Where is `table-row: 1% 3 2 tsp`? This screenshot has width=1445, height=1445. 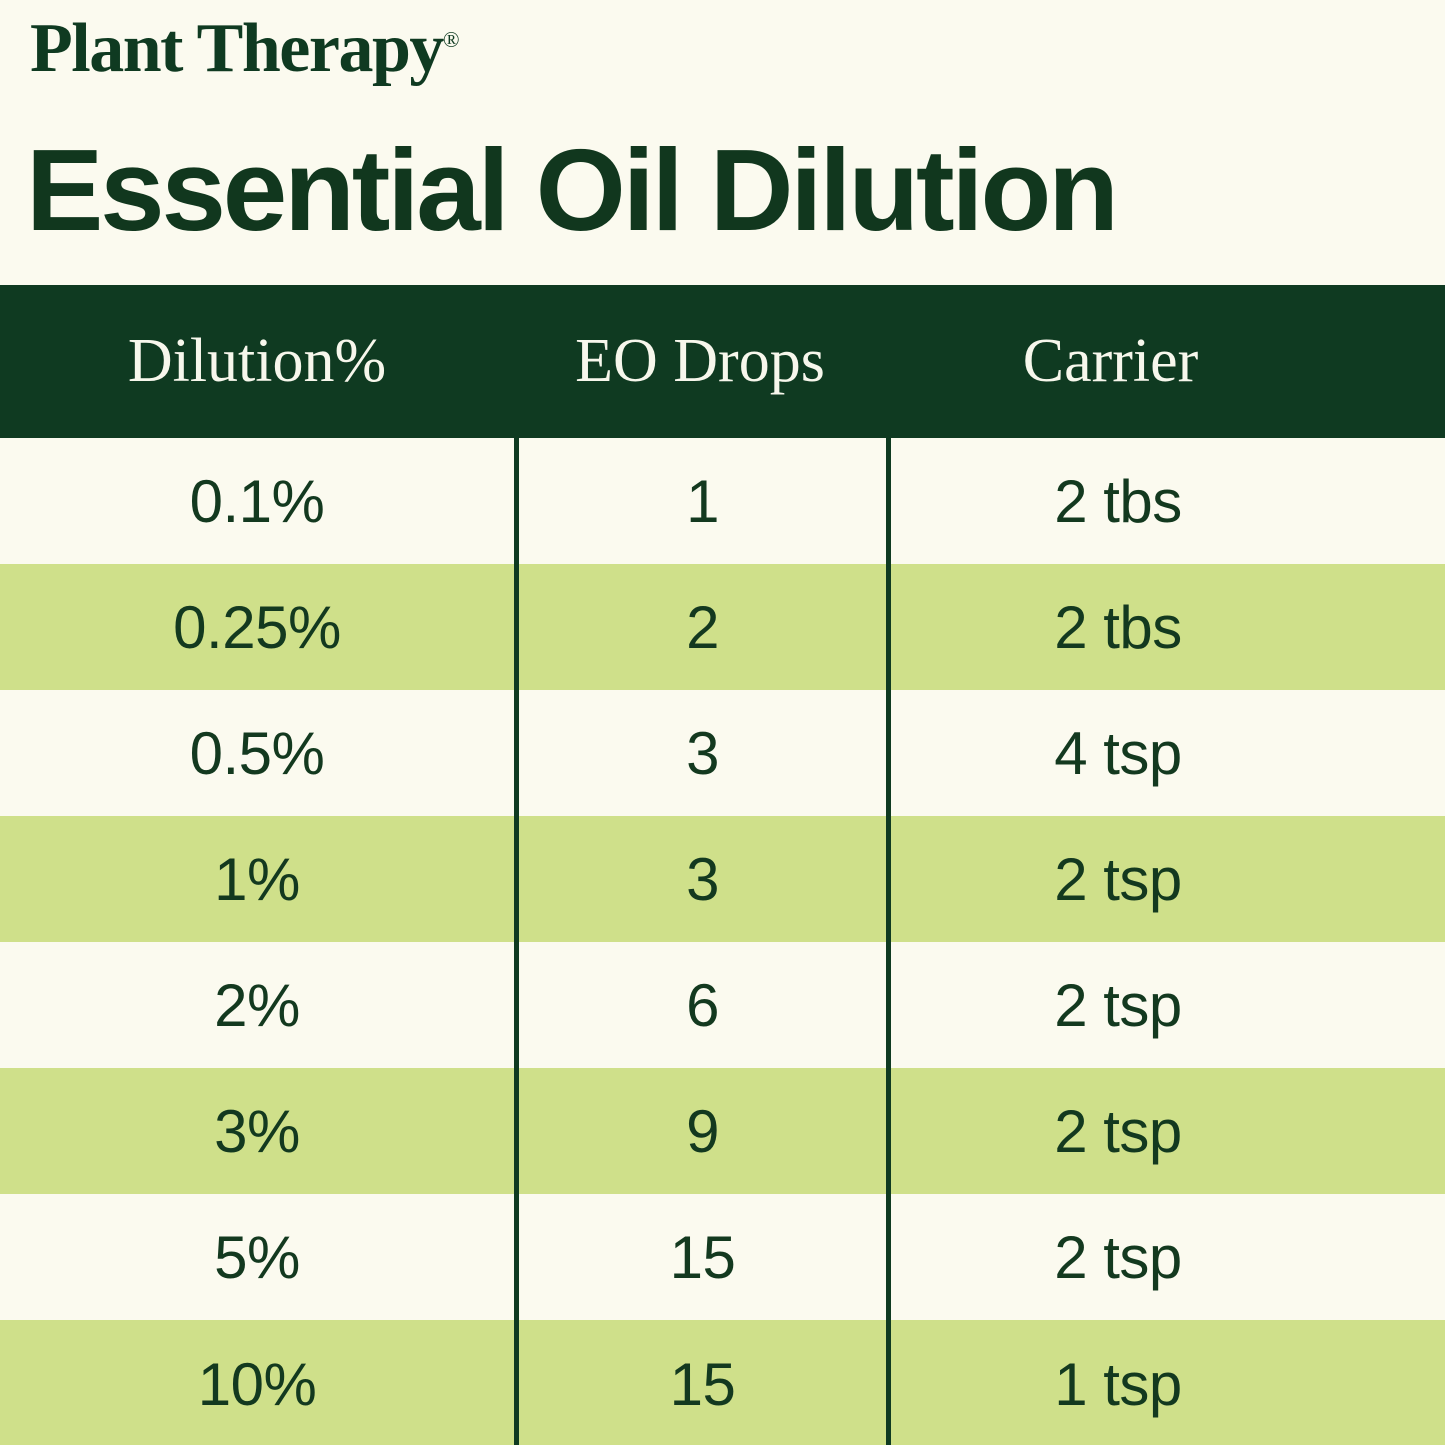 table-row: 1% 3 2 tsp is located at coordinates (722, 879).